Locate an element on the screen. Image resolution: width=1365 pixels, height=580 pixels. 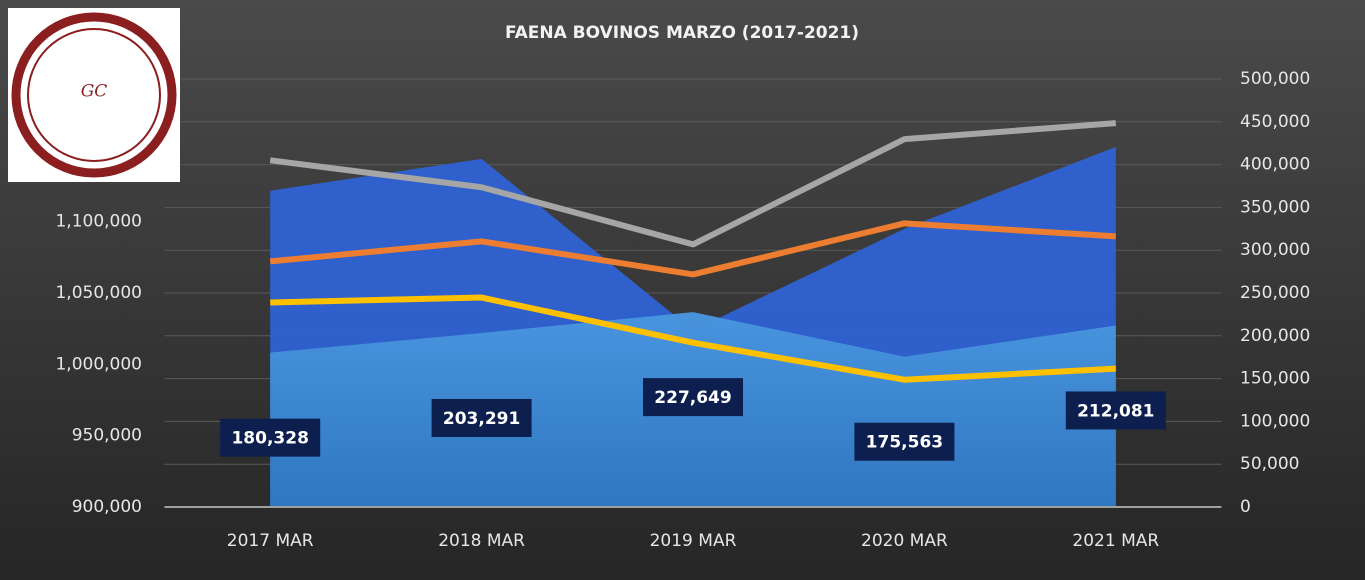
value-label: 203,291 is located at coordinates (481, 419).